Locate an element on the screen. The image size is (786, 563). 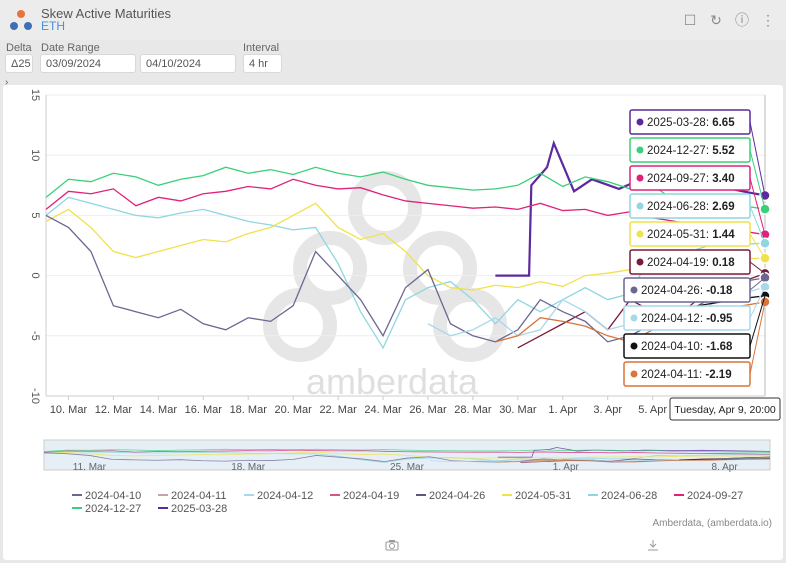
legend-item: 2024-04-19 is located at coordinates (364, 496).